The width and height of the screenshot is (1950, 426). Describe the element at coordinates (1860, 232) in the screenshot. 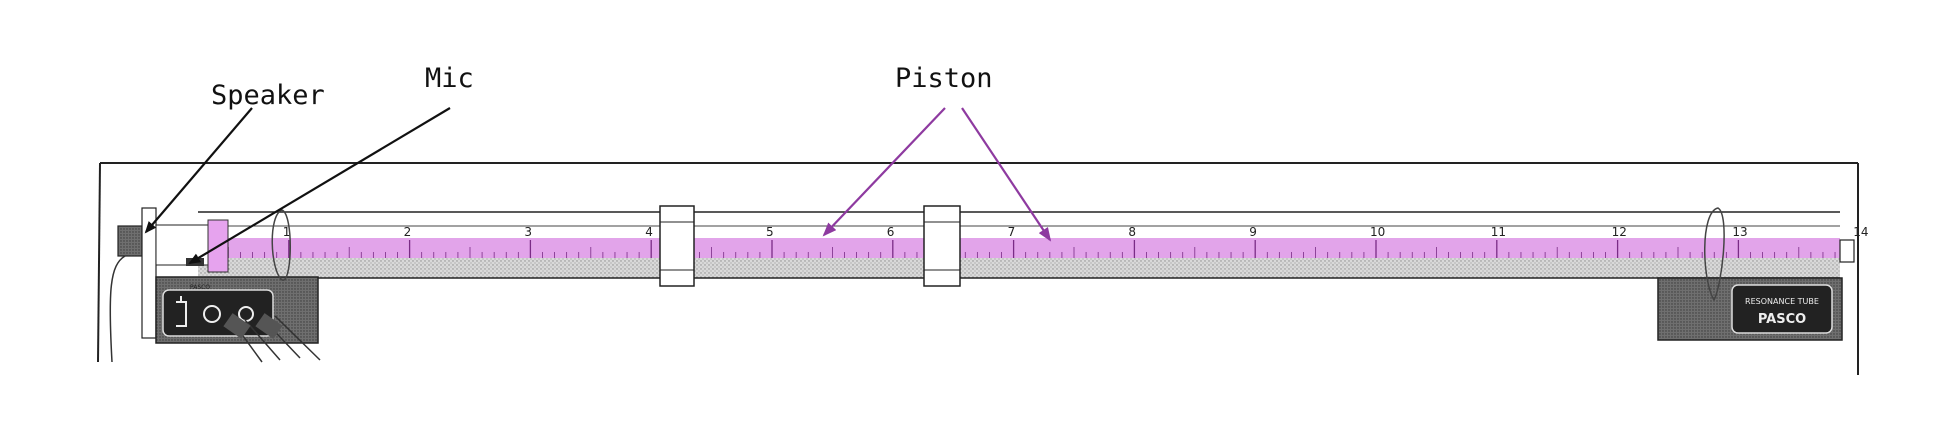

I see `scale-number: 14` at that location.